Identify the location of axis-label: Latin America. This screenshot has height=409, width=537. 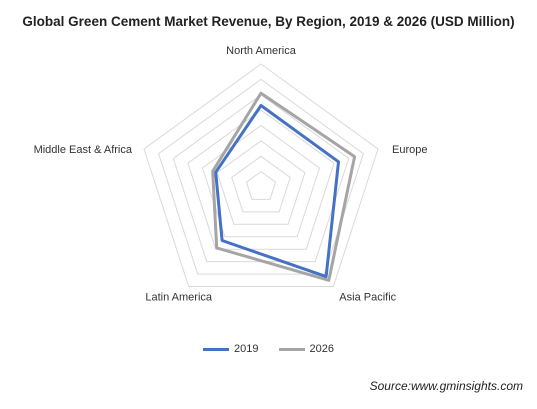
(179, 298).